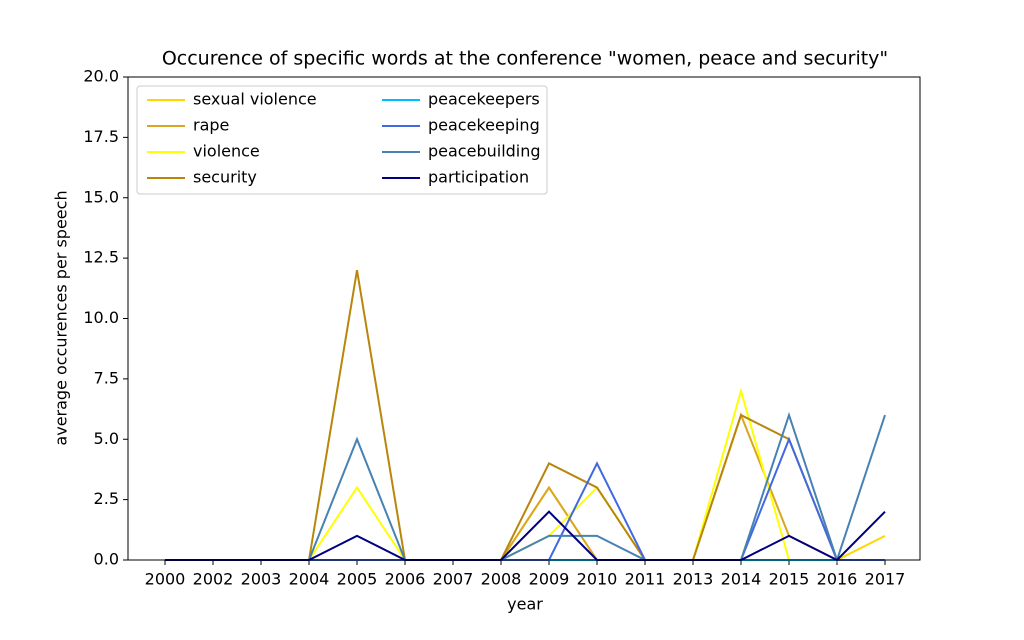  What do you see at coordinates (61, 317) in the screenshot?
I see `y-axis-label: average occurences per speech` at bounding box center [61, 317].